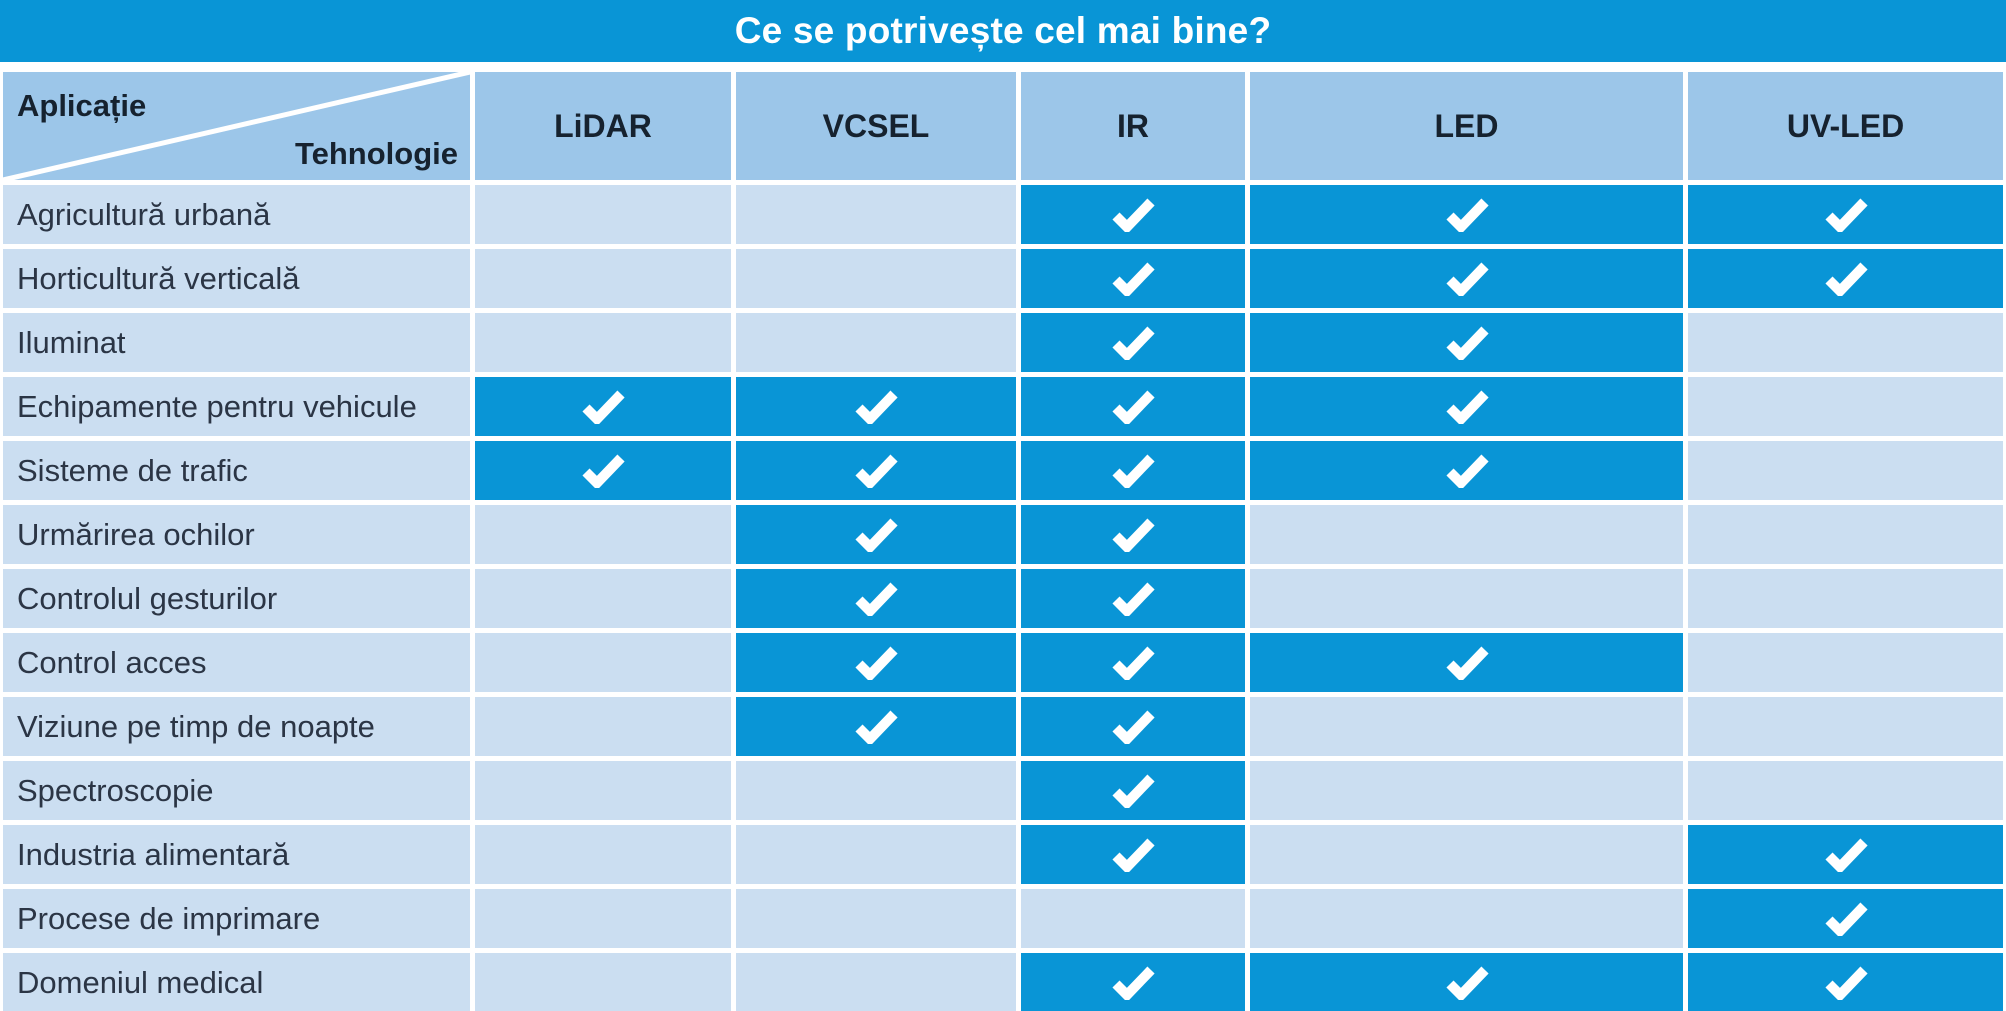  I want to click on diagonal-divider, so click(236, 126).